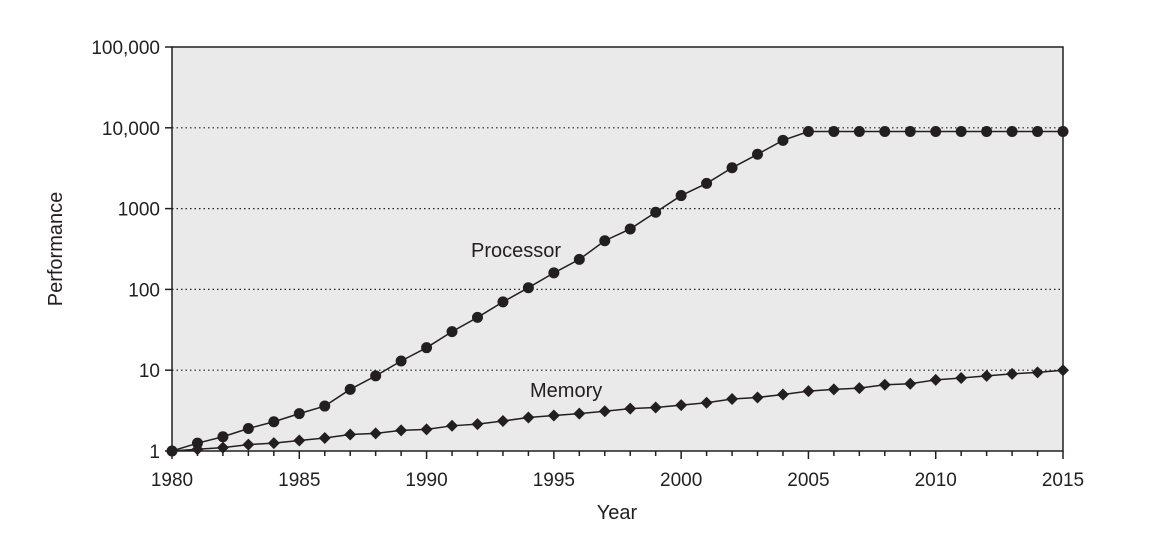 The width and height of the screenshot is (1162, 554). What do you see at coordinates (554, 480) in the screenshot?
I see `x-tick-label: 1995` at bounding box center [554, 480].